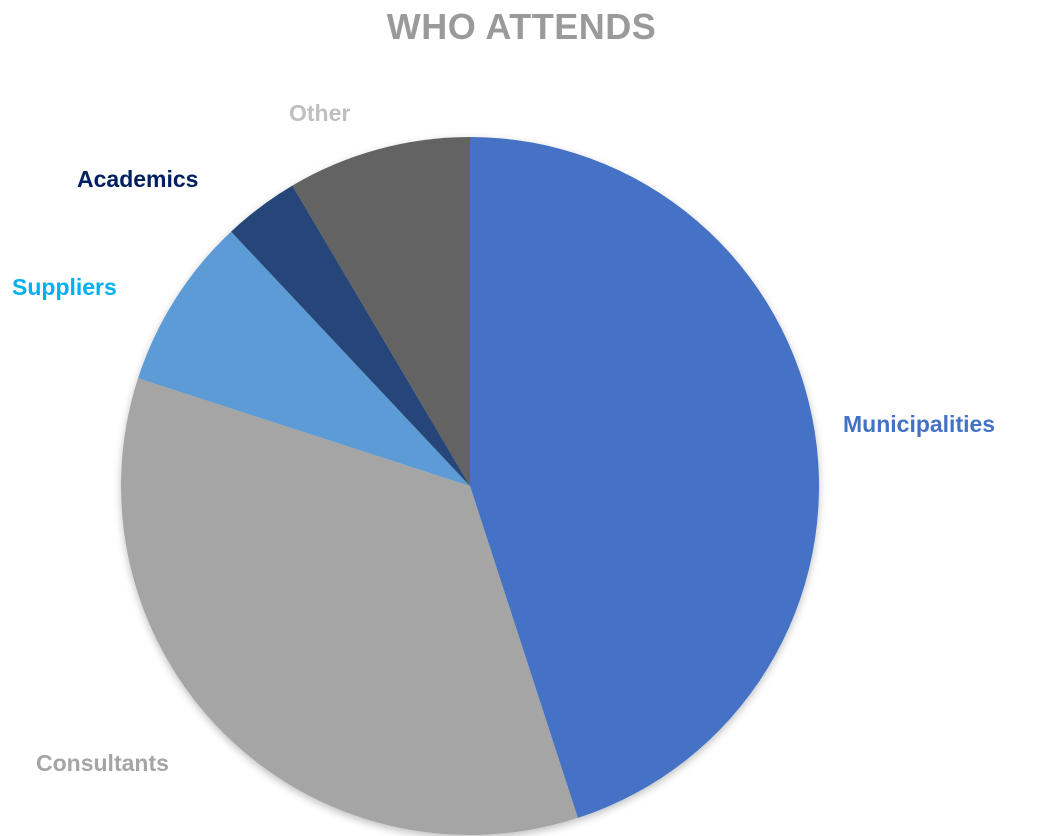 Image resolution: width=1043 pixels, height=836 pixels. What do you see at coordinates (64, 287) in the screenshot?
I see `slice-label-suppliers: Suppliers` at bounding box center [64, 287].